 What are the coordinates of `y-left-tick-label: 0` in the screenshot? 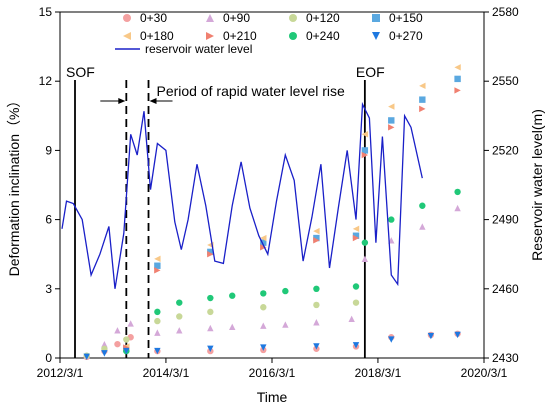 It's located at (48, 358).